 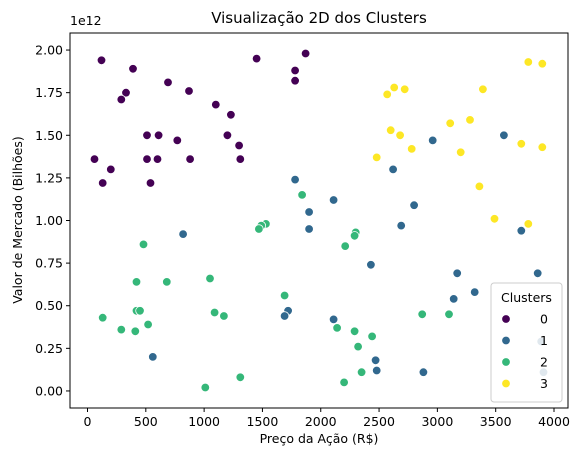 What do you see at coordinates (49, 390) in the screenshot?
I see `y-tick-label: 0.00` at bounding box center [49, 390].